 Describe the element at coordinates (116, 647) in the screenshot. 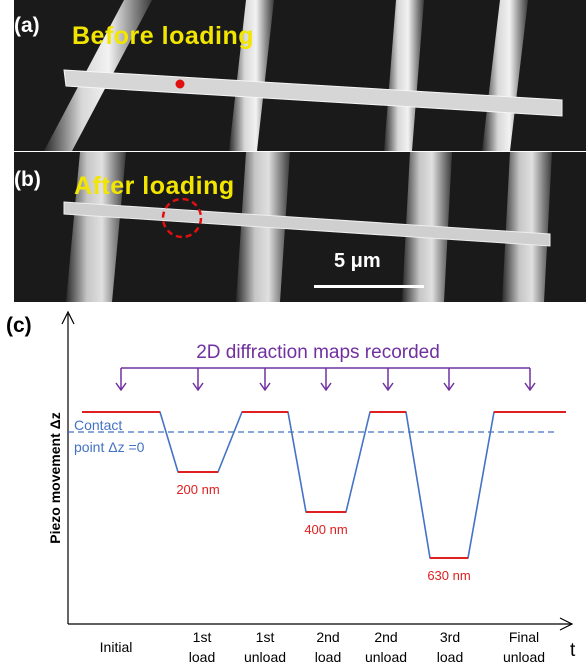

I see `x-category-label: Initial` at that location.